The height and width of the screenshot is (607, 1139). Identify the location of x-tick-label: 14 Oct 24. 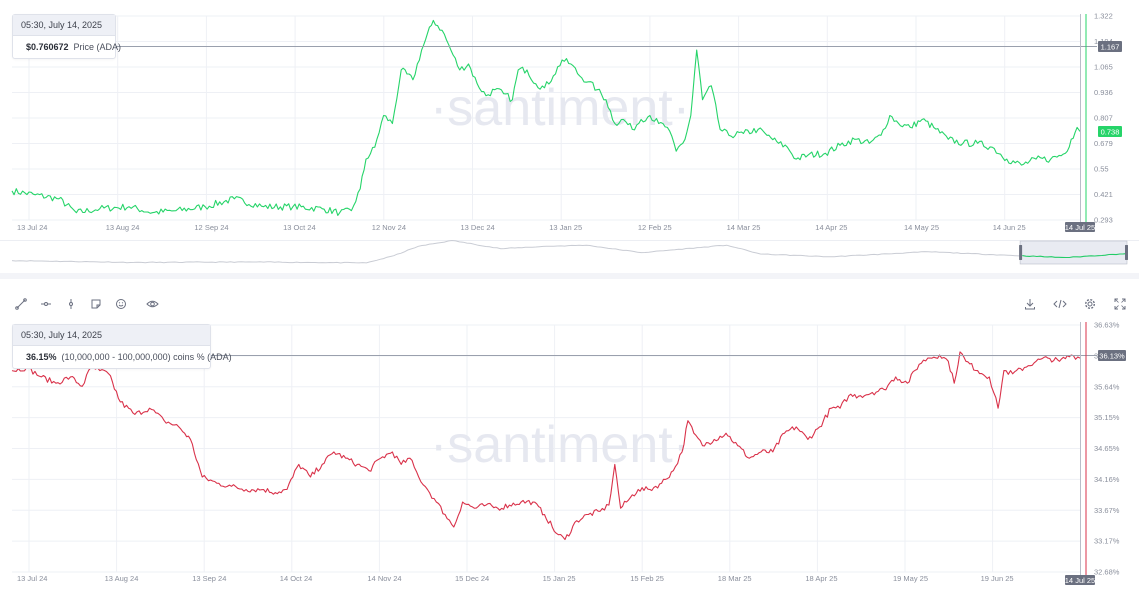
(296, 578).